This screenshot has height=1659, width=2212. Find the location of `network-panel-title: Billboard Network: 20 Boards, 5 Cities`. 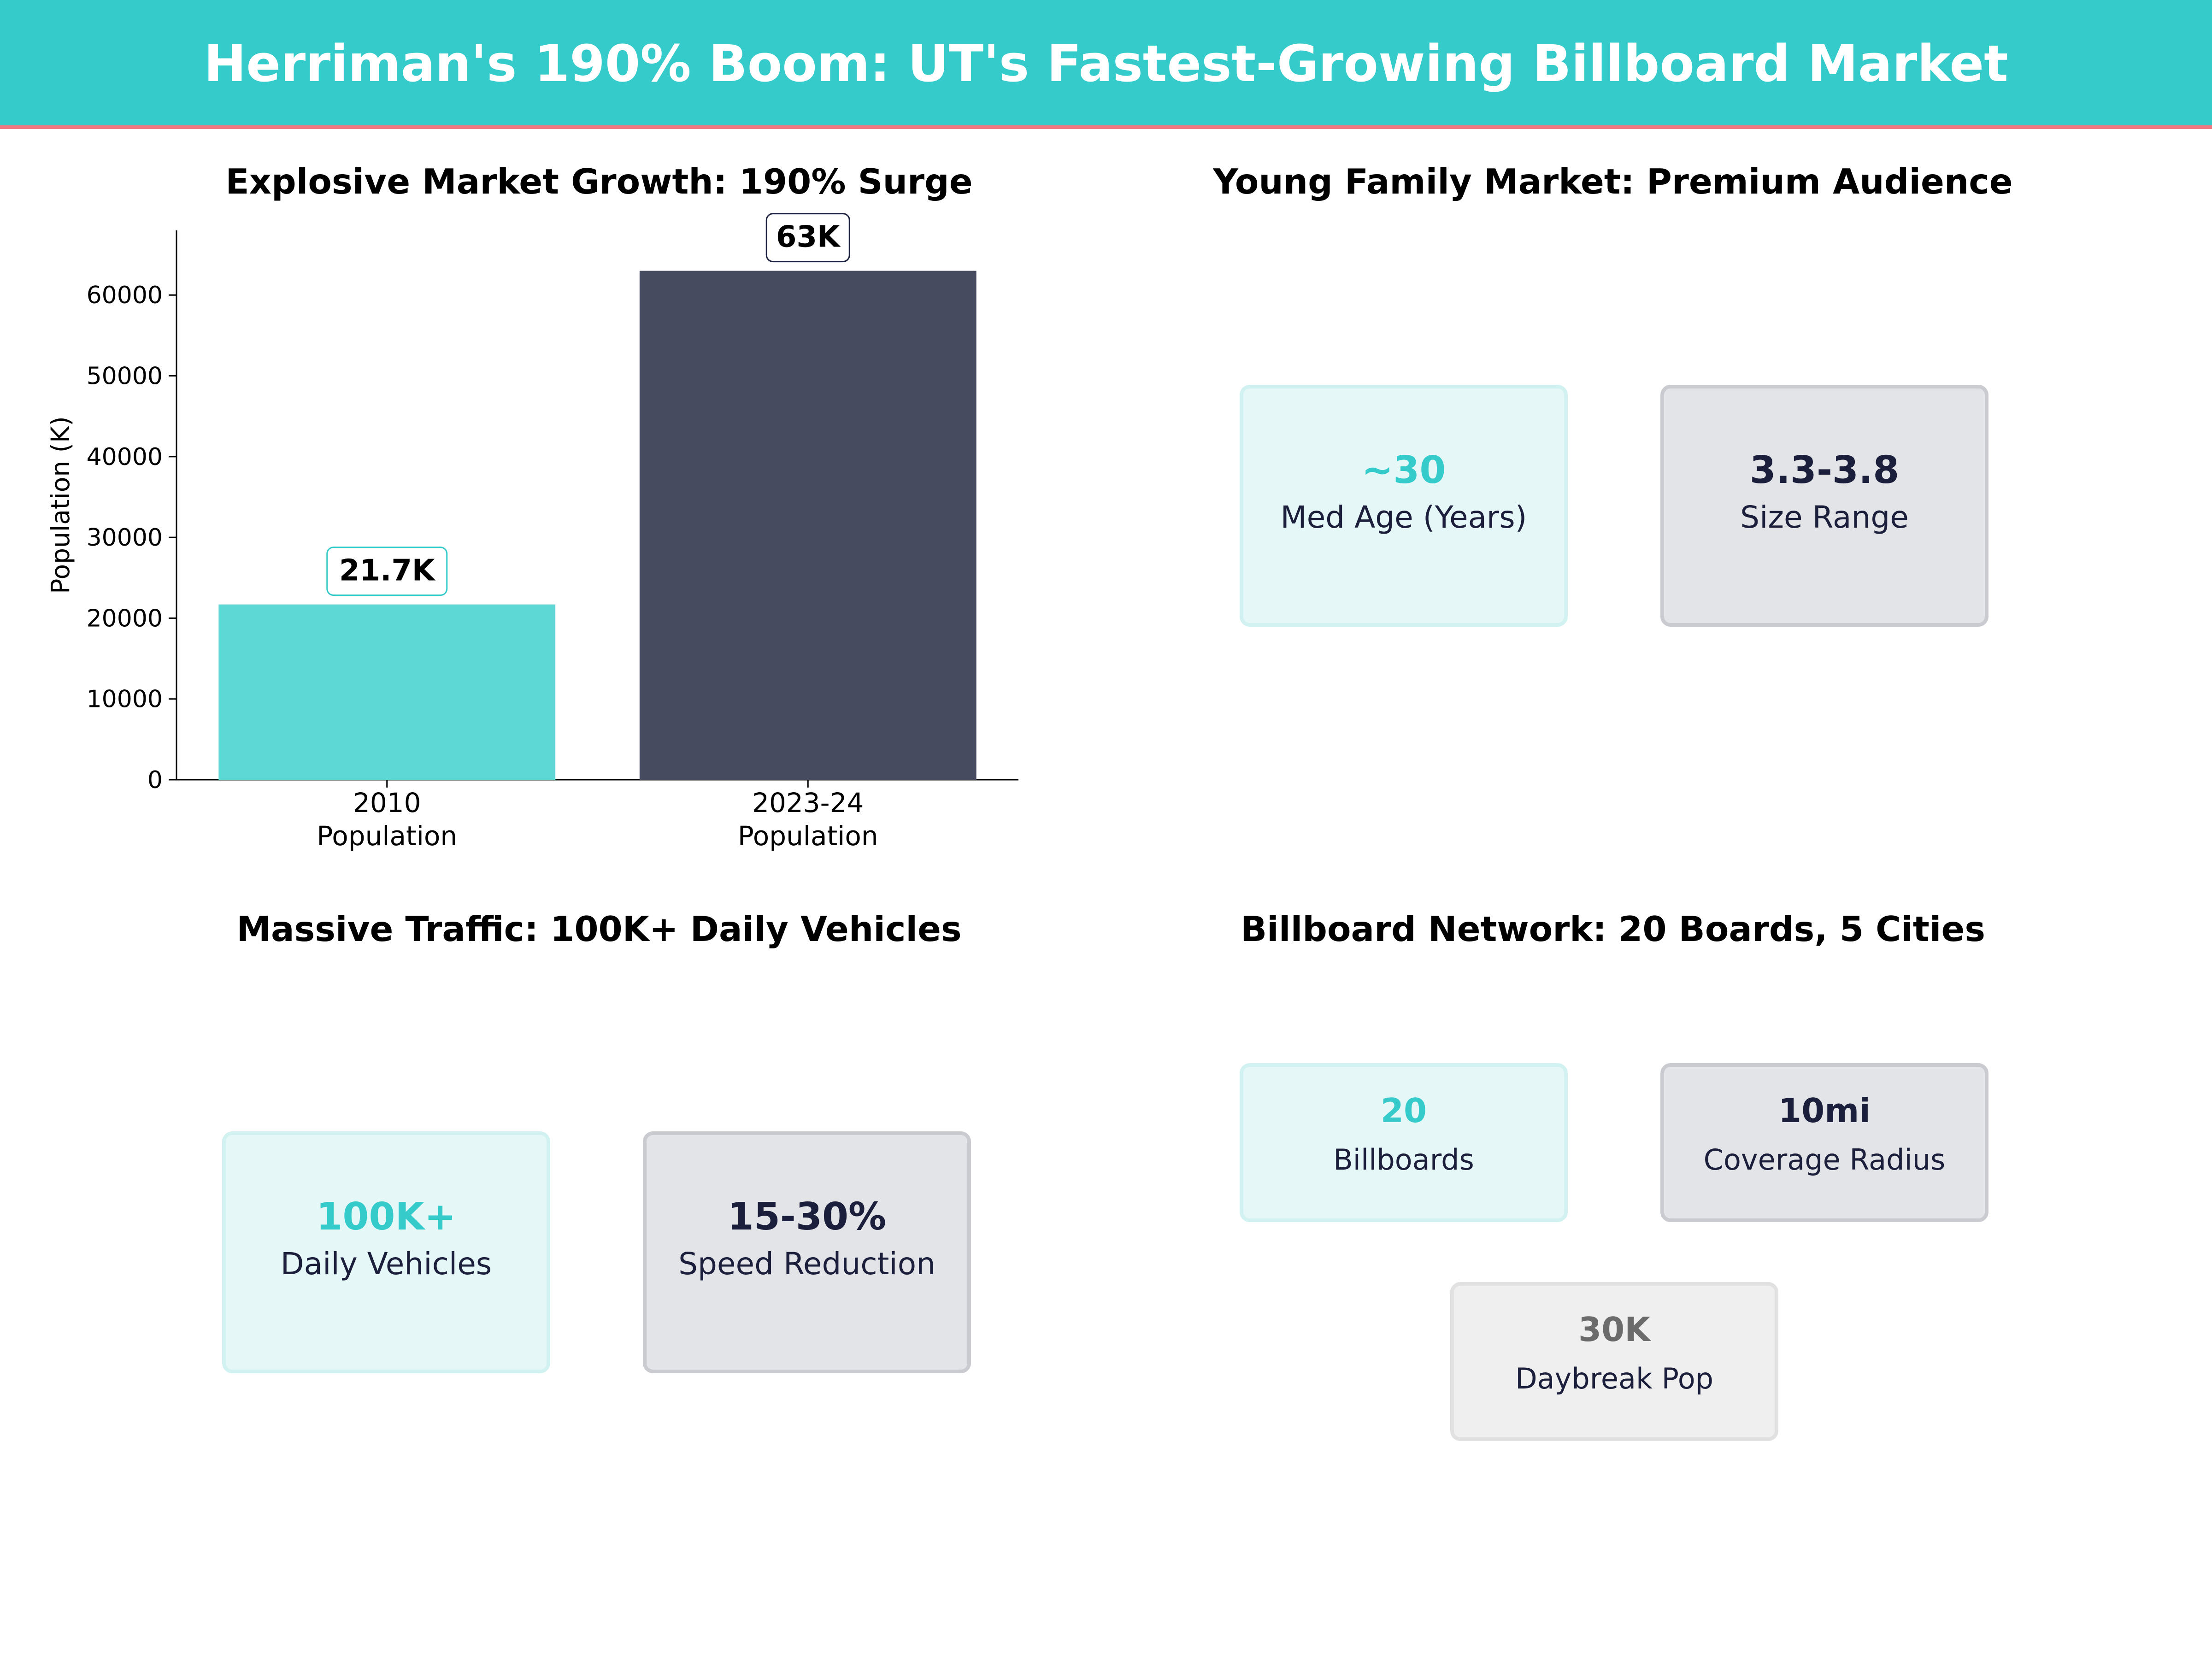

network-panel-title: Billboard Network: 20 Boards, 5 Cities is located at coordinates (1613, 929).